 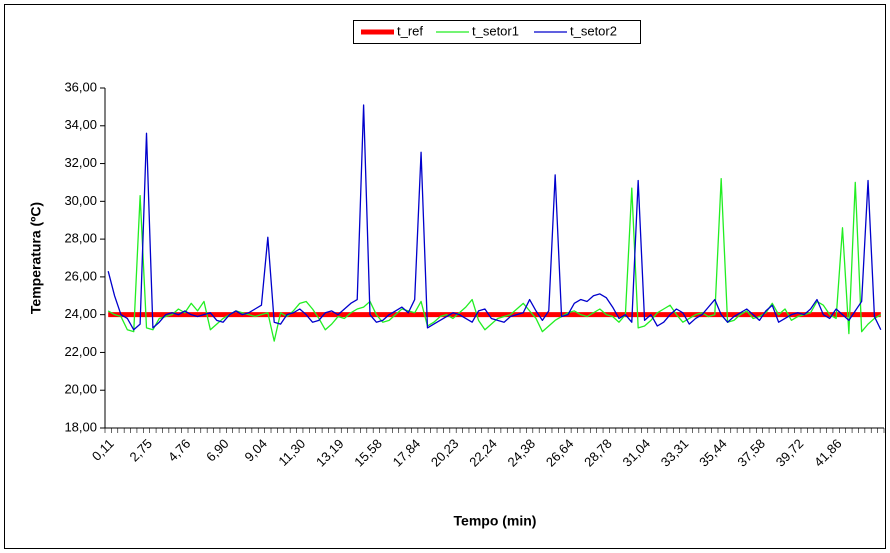 I want to click on y-tick-label: 26,00, so click(x=80, y=275).